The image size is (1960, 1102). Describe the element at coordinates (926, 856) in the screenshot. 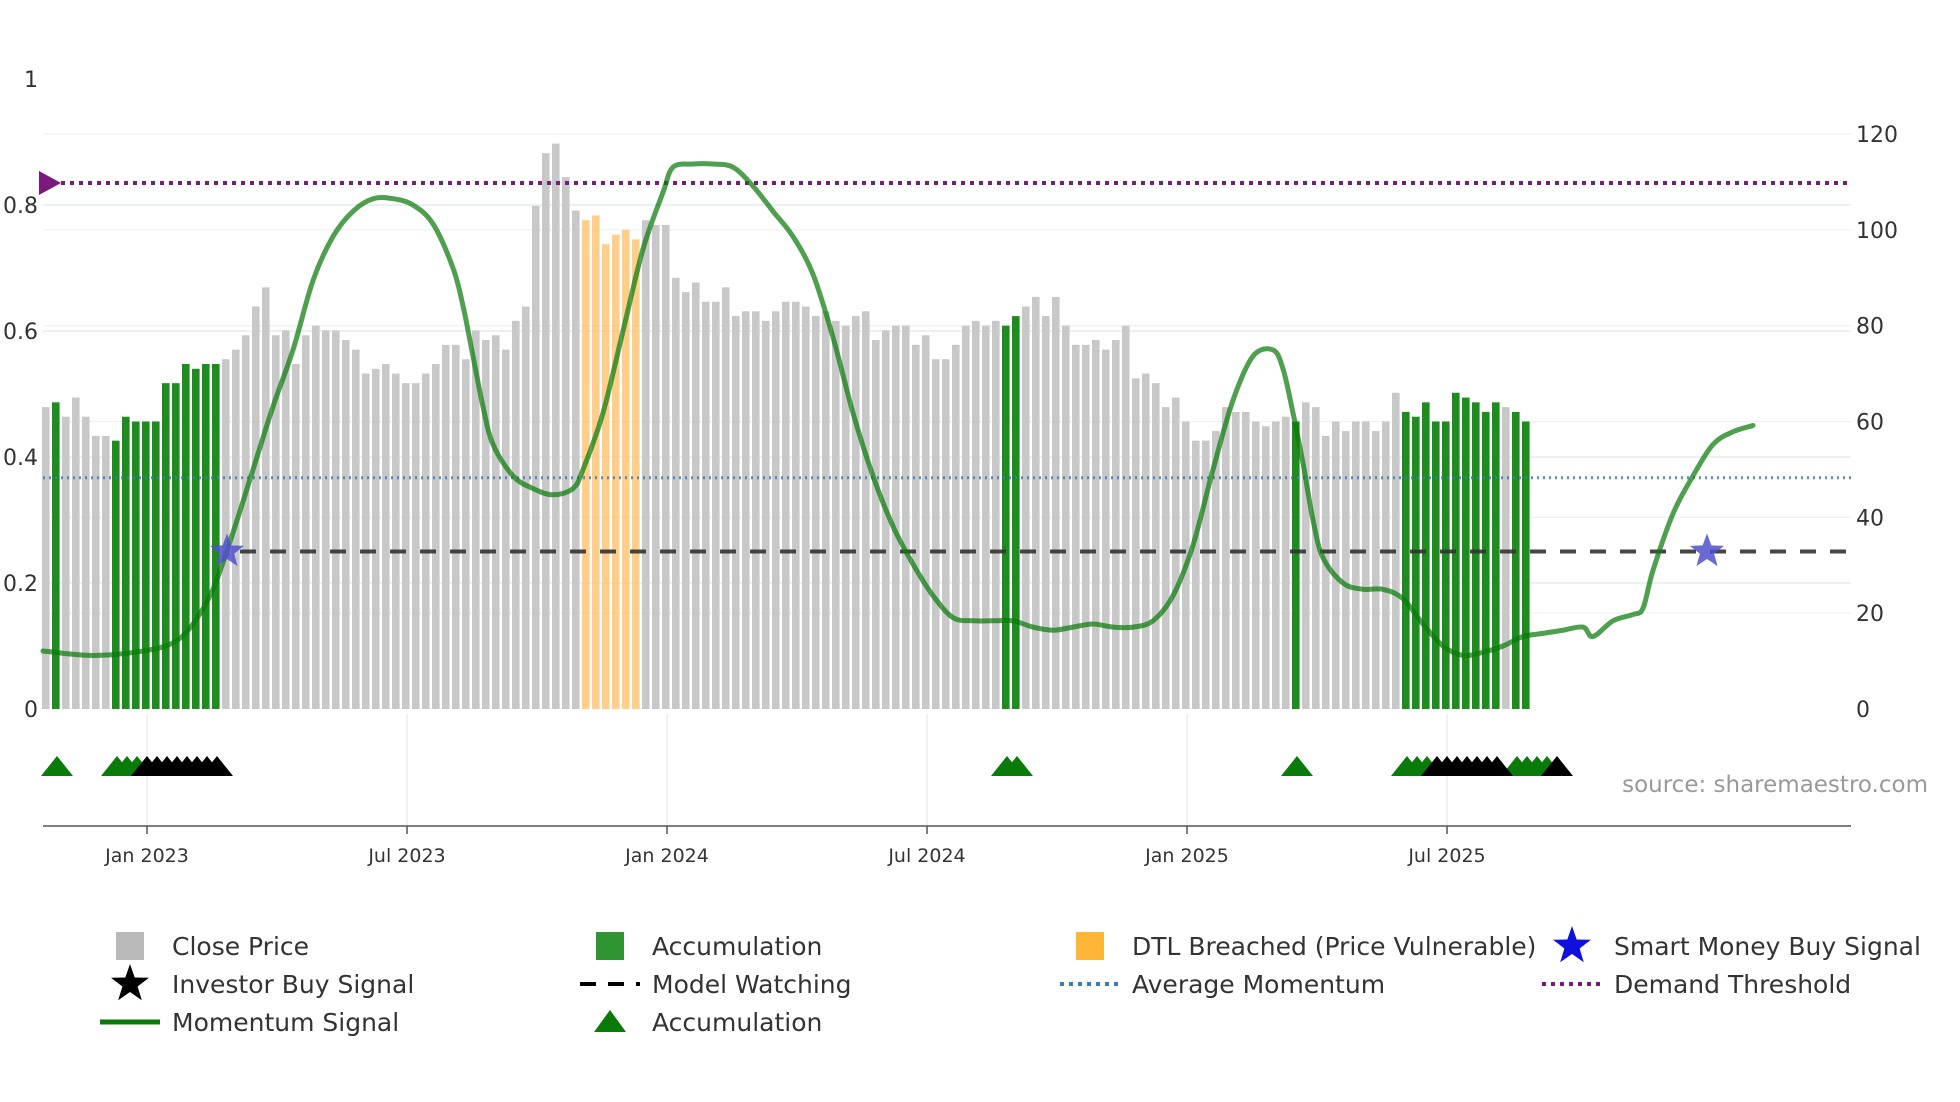

I see `x-tick-label: Jul 2024` at that location.